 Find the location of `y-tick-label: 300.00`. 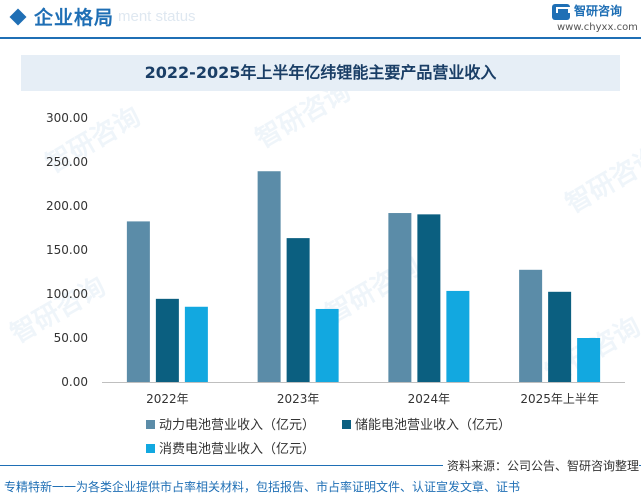

y-tick-label: 300.00 is located at coordinates (67, 118).